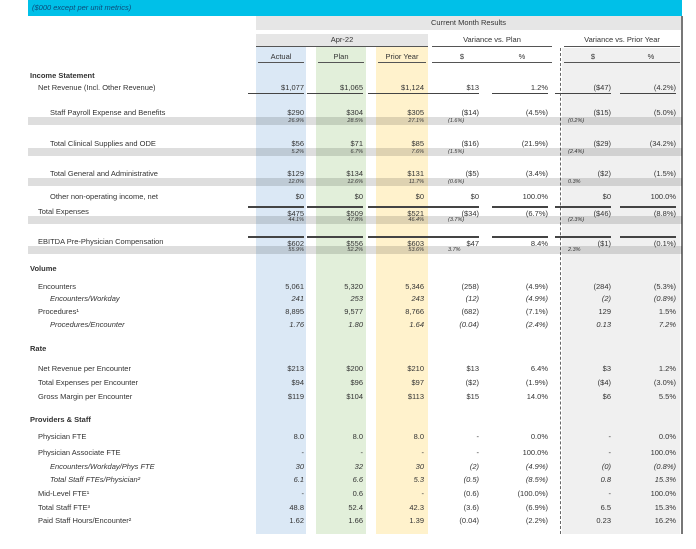  Describe the element at coordinates (348, 419) in the screenshot. I see `section-heading: Providers & Staff` at that location.